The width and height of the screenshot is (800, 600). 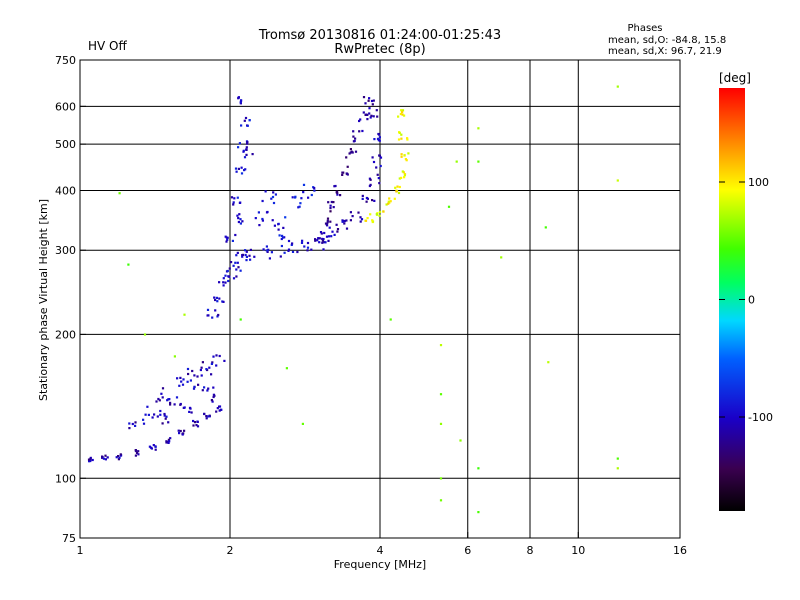 What do you see at coordinates (65, 250) in the screenshot?
I see `y-tick-label: 300` at bounding box center [65, 250].